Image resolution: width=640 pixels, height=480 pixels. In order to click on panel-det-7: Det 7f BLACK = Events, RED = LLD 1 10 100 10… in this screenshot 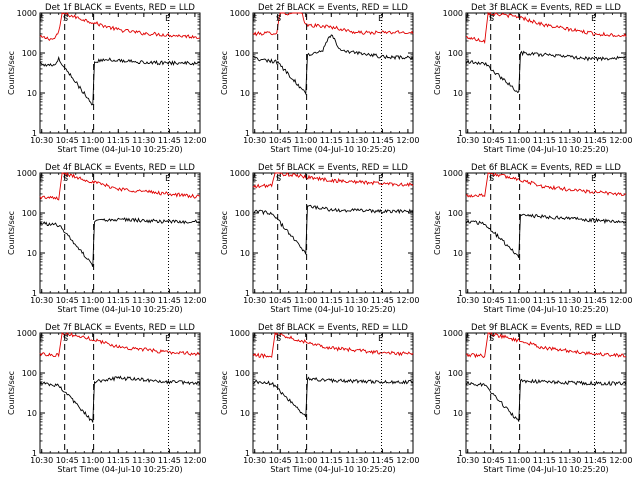, I will do `click(106, 398)`.